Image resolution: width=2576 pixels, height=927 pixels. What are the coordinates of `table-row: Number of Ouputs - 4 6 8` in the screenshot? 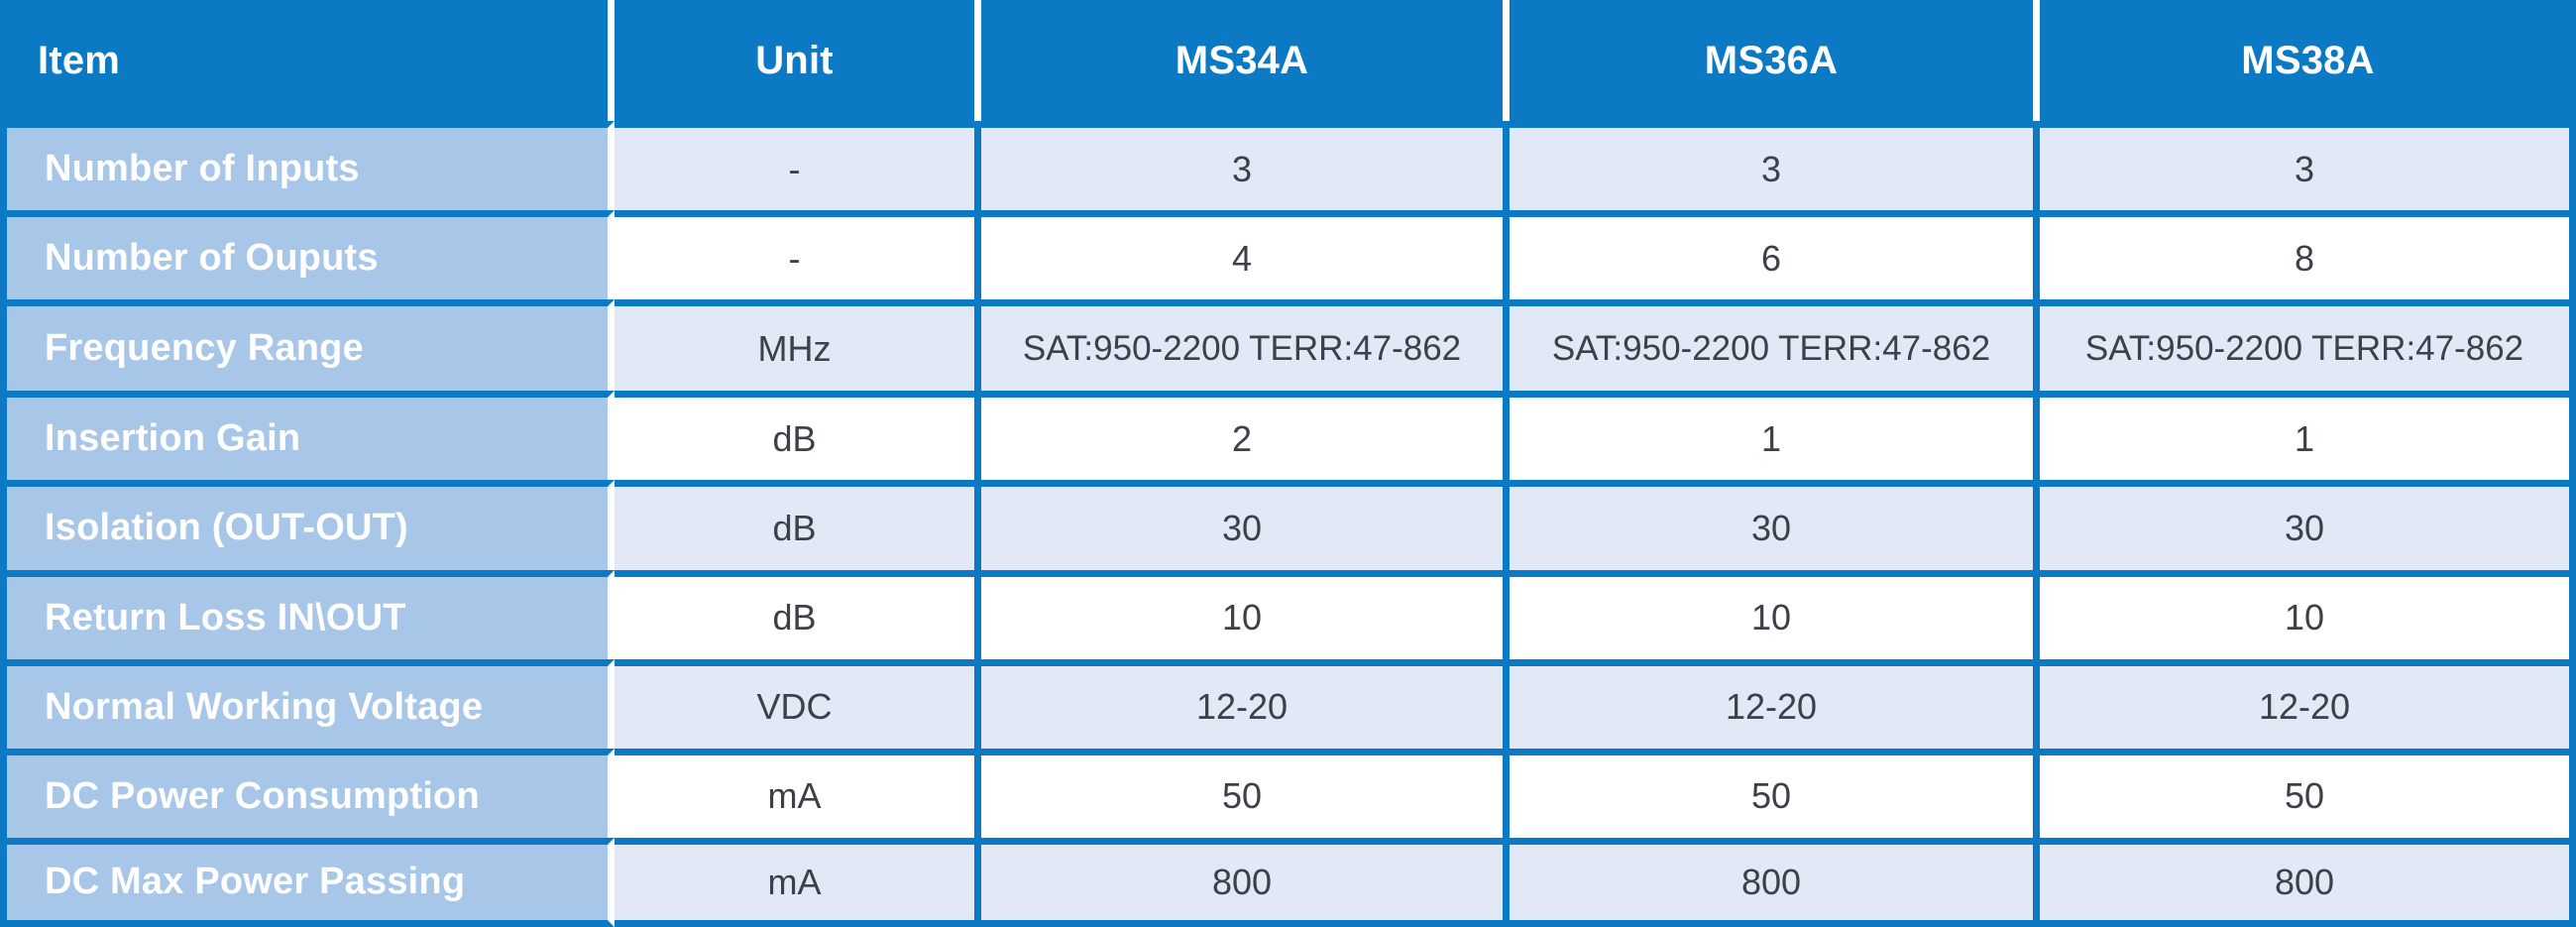 It's located at (1288, 255).